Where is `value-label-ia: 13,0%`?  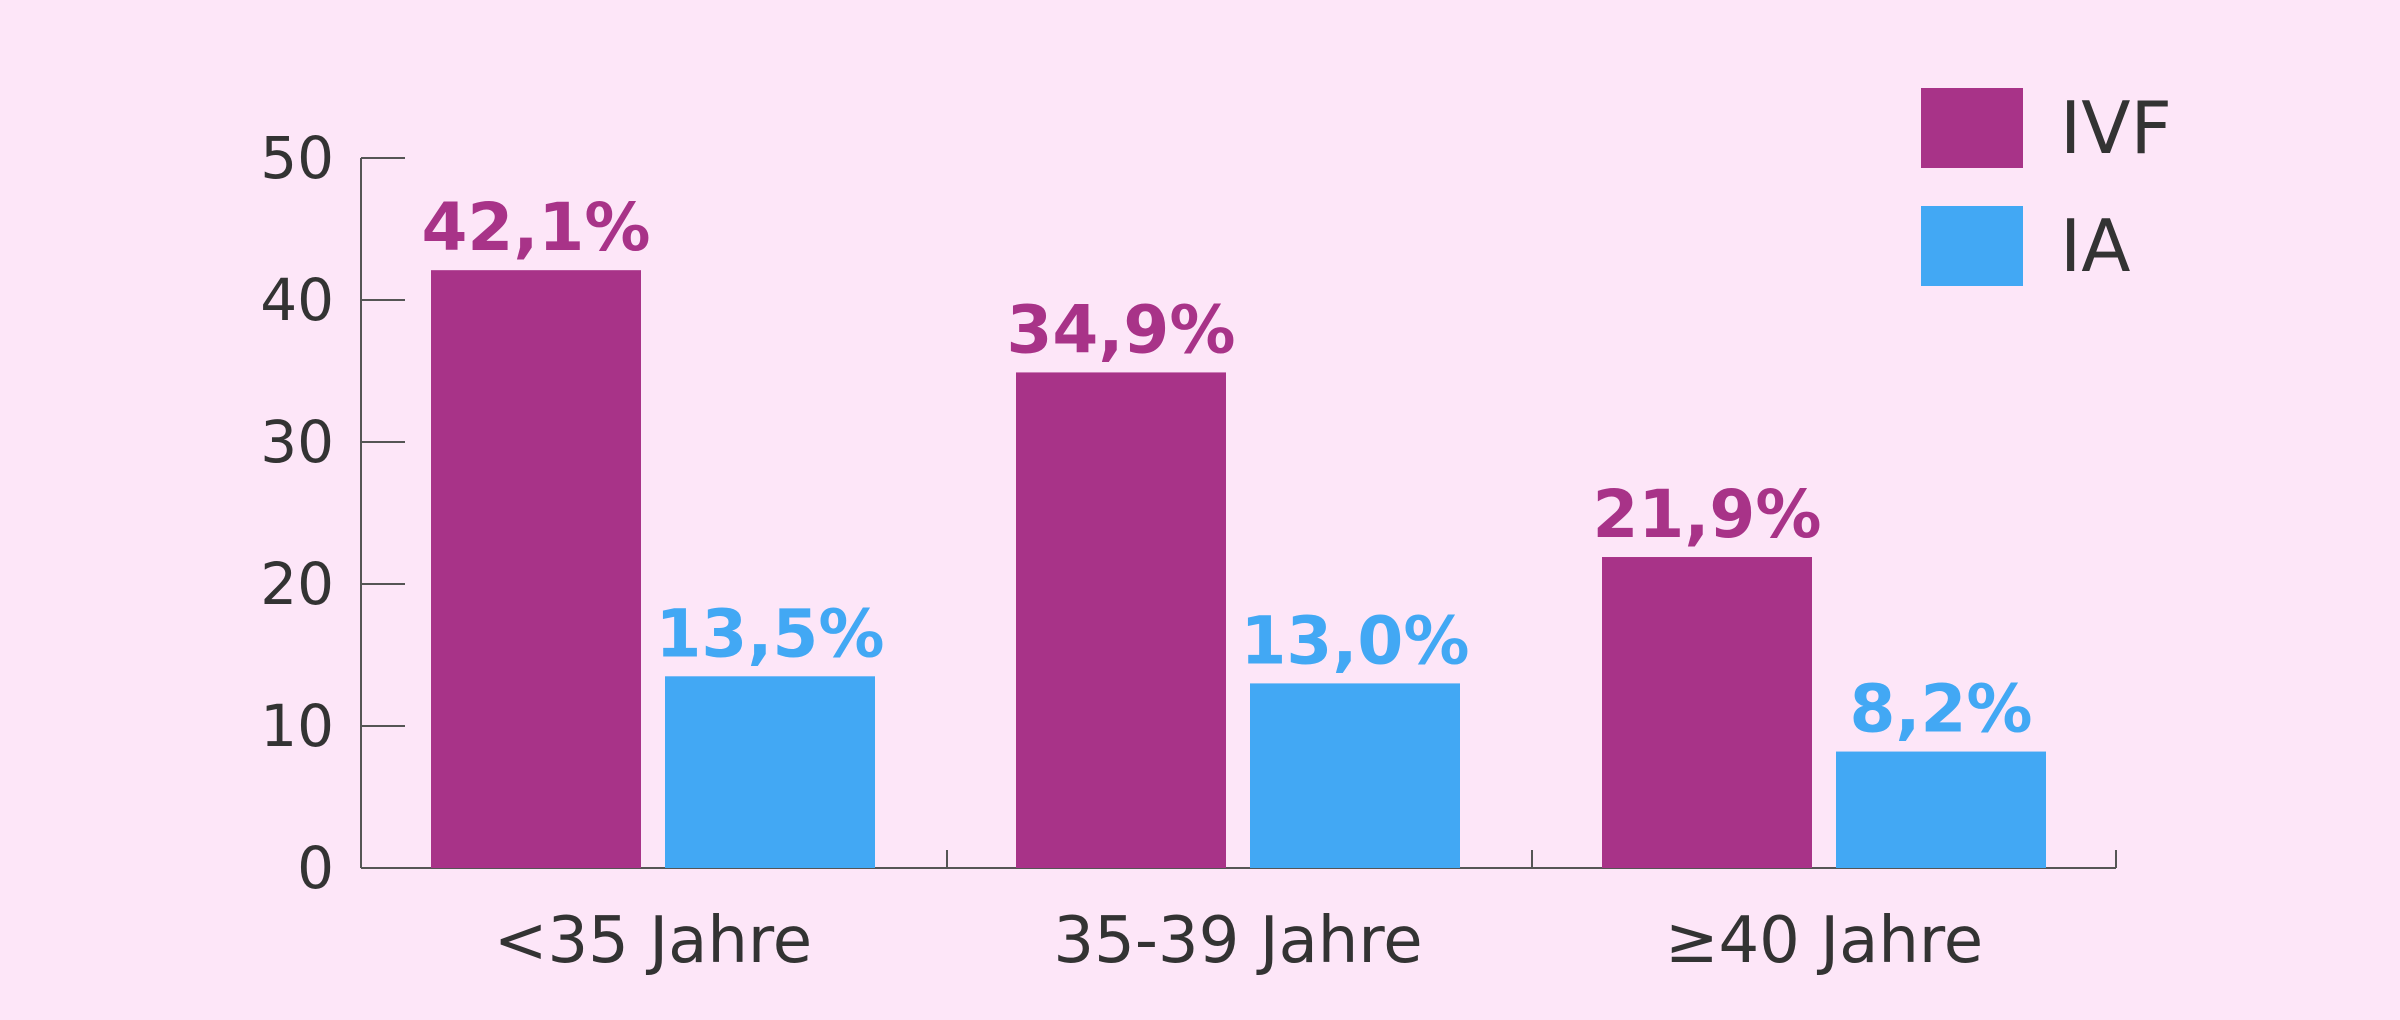
value-label-ia: 13,0% is located at coordinates (1355, 640).